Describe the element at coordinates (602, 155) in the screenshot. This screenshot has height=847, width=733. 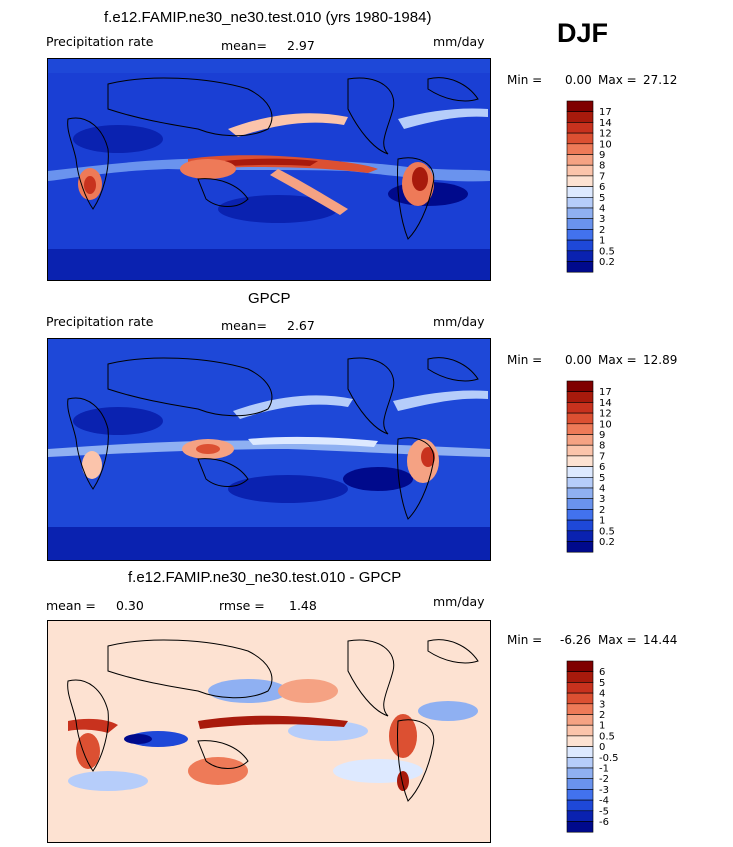
I see `colorbar-tick-label: 9` at that location.